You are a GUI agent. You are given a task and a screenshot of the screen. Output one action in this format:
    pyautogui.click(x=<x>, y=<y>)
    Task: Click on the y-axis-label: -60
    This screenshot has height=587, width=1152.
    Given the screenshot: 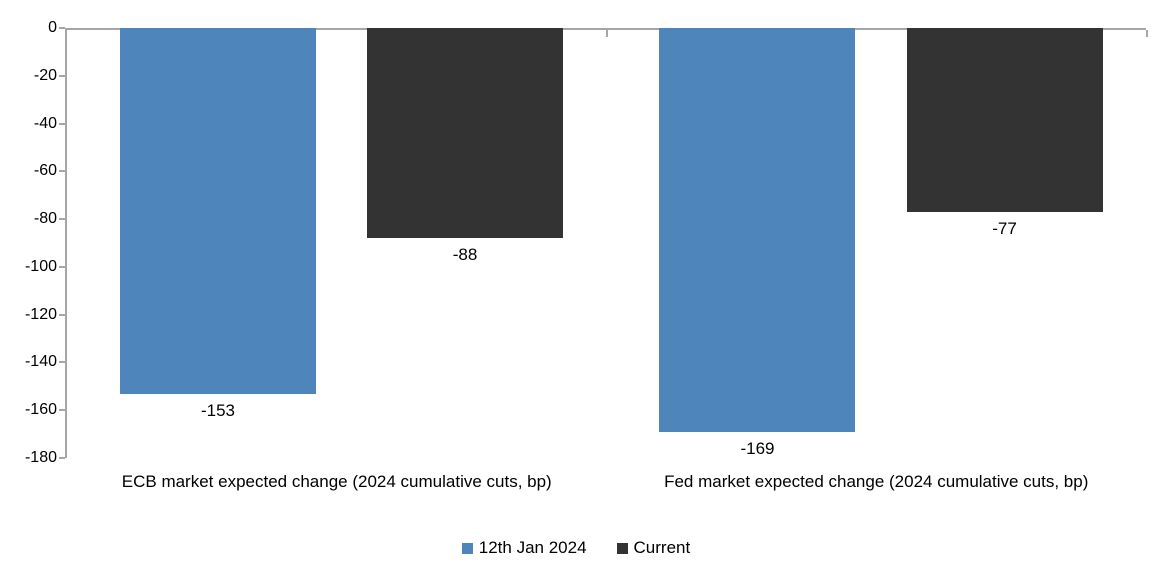 What is the action you would take?
    pyautogui.click(x=45, y=171)
    